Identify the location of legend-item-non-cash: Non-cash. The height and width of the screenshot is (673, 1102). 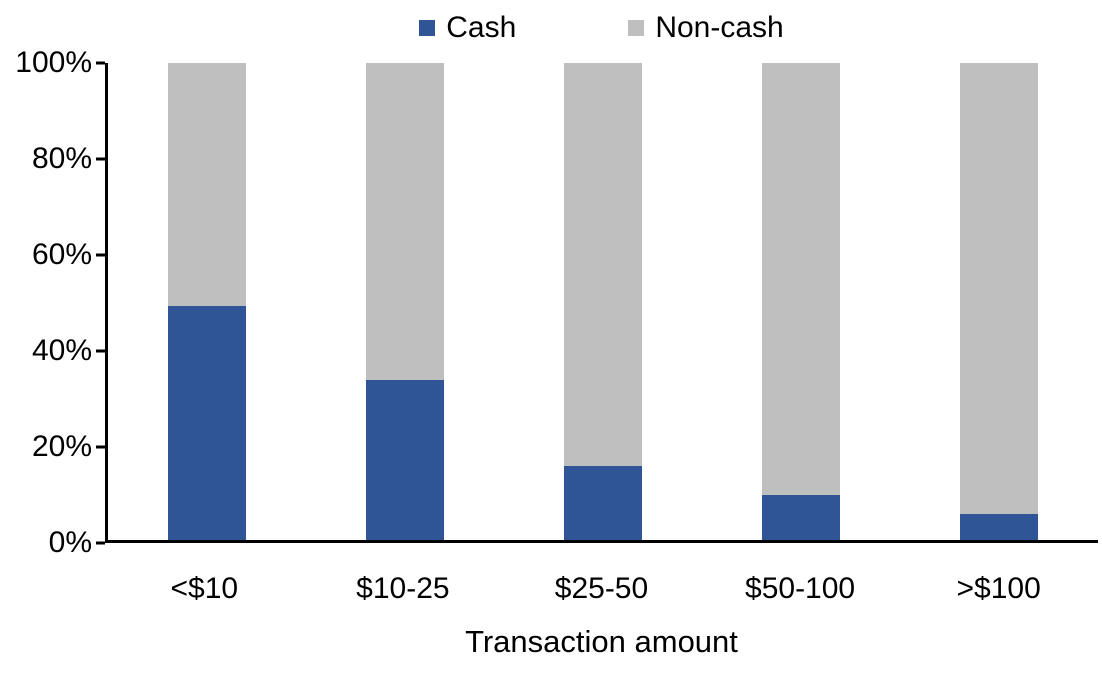
(706, 28).